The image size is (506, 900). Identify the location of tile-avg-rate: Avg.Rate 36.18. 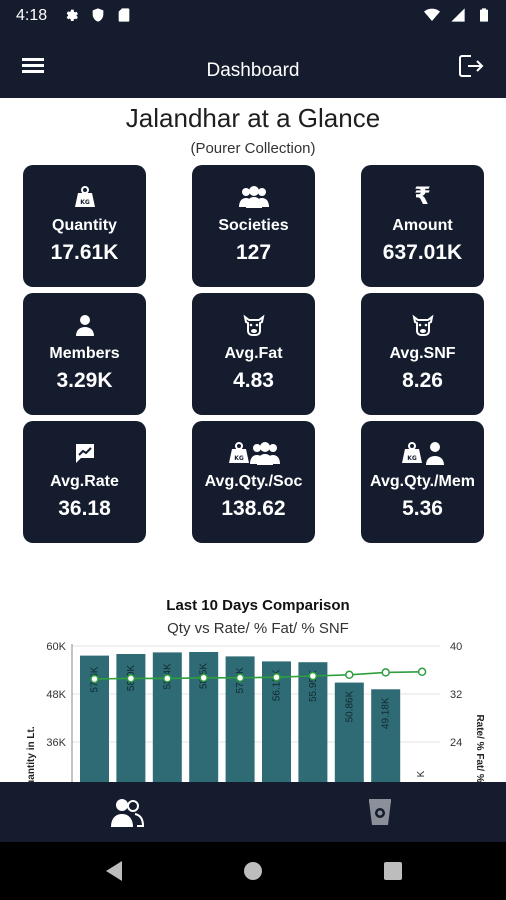
(84, 482).